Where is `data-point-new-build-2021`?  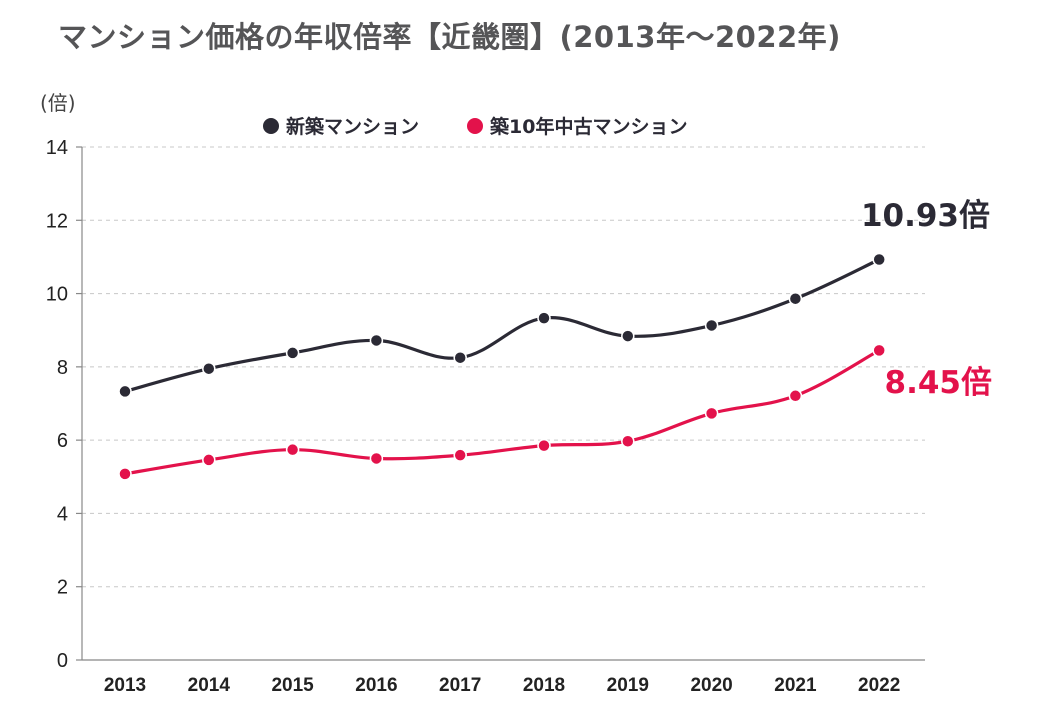 data-point-new-build-2021 is located at coordinates (795, 298).